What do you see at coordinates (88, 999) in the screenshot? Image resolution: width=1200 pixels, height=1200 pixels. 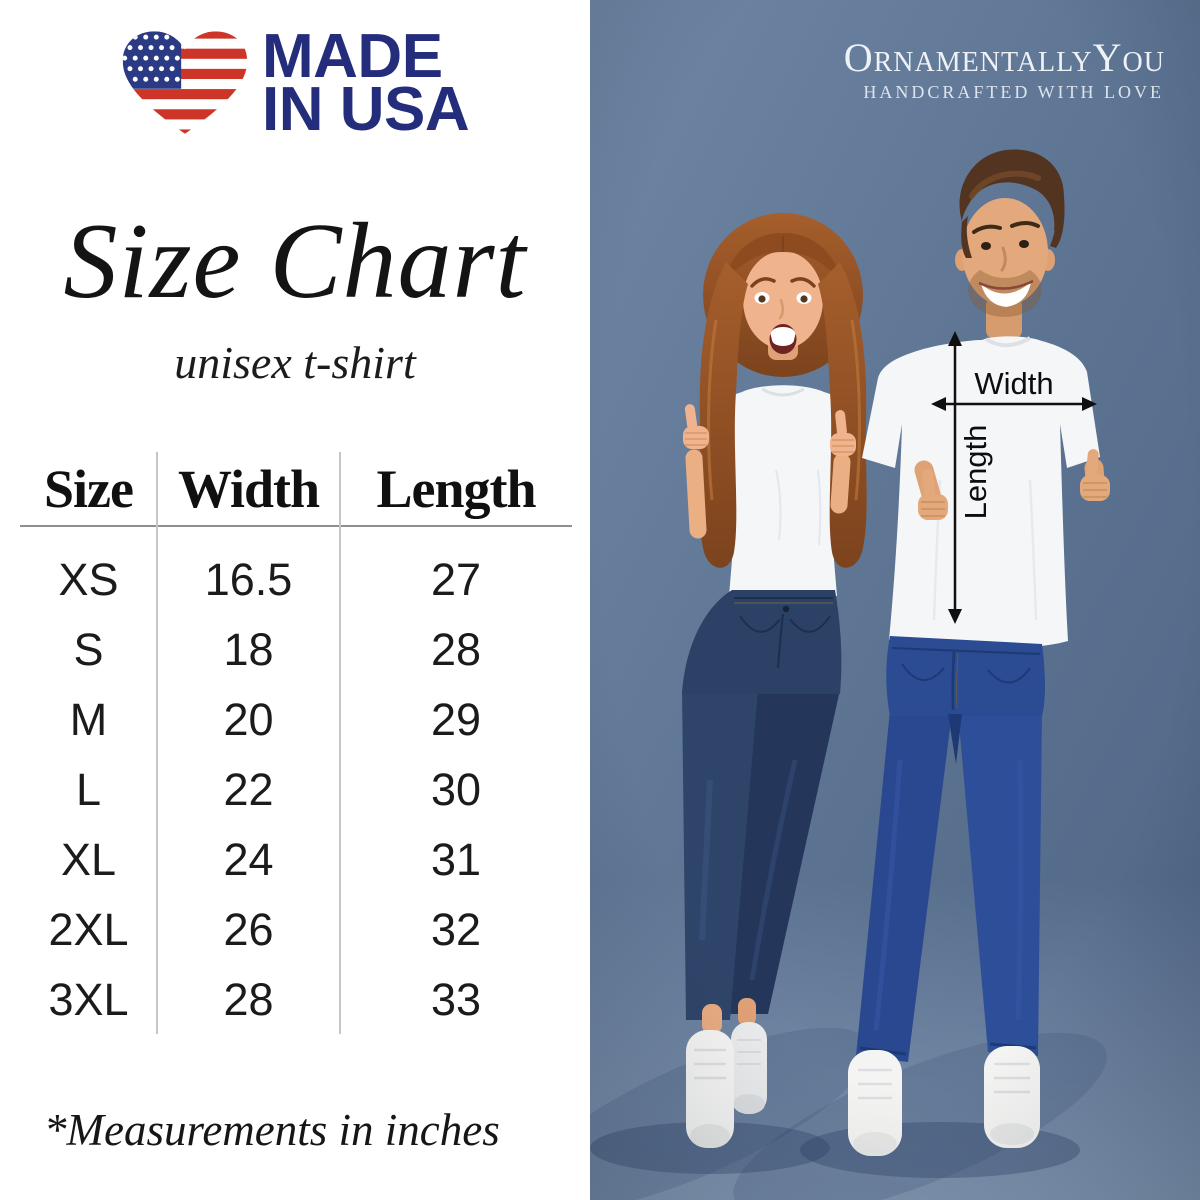 I see `size-cell: 3XL` at bounding box center [88, 999].